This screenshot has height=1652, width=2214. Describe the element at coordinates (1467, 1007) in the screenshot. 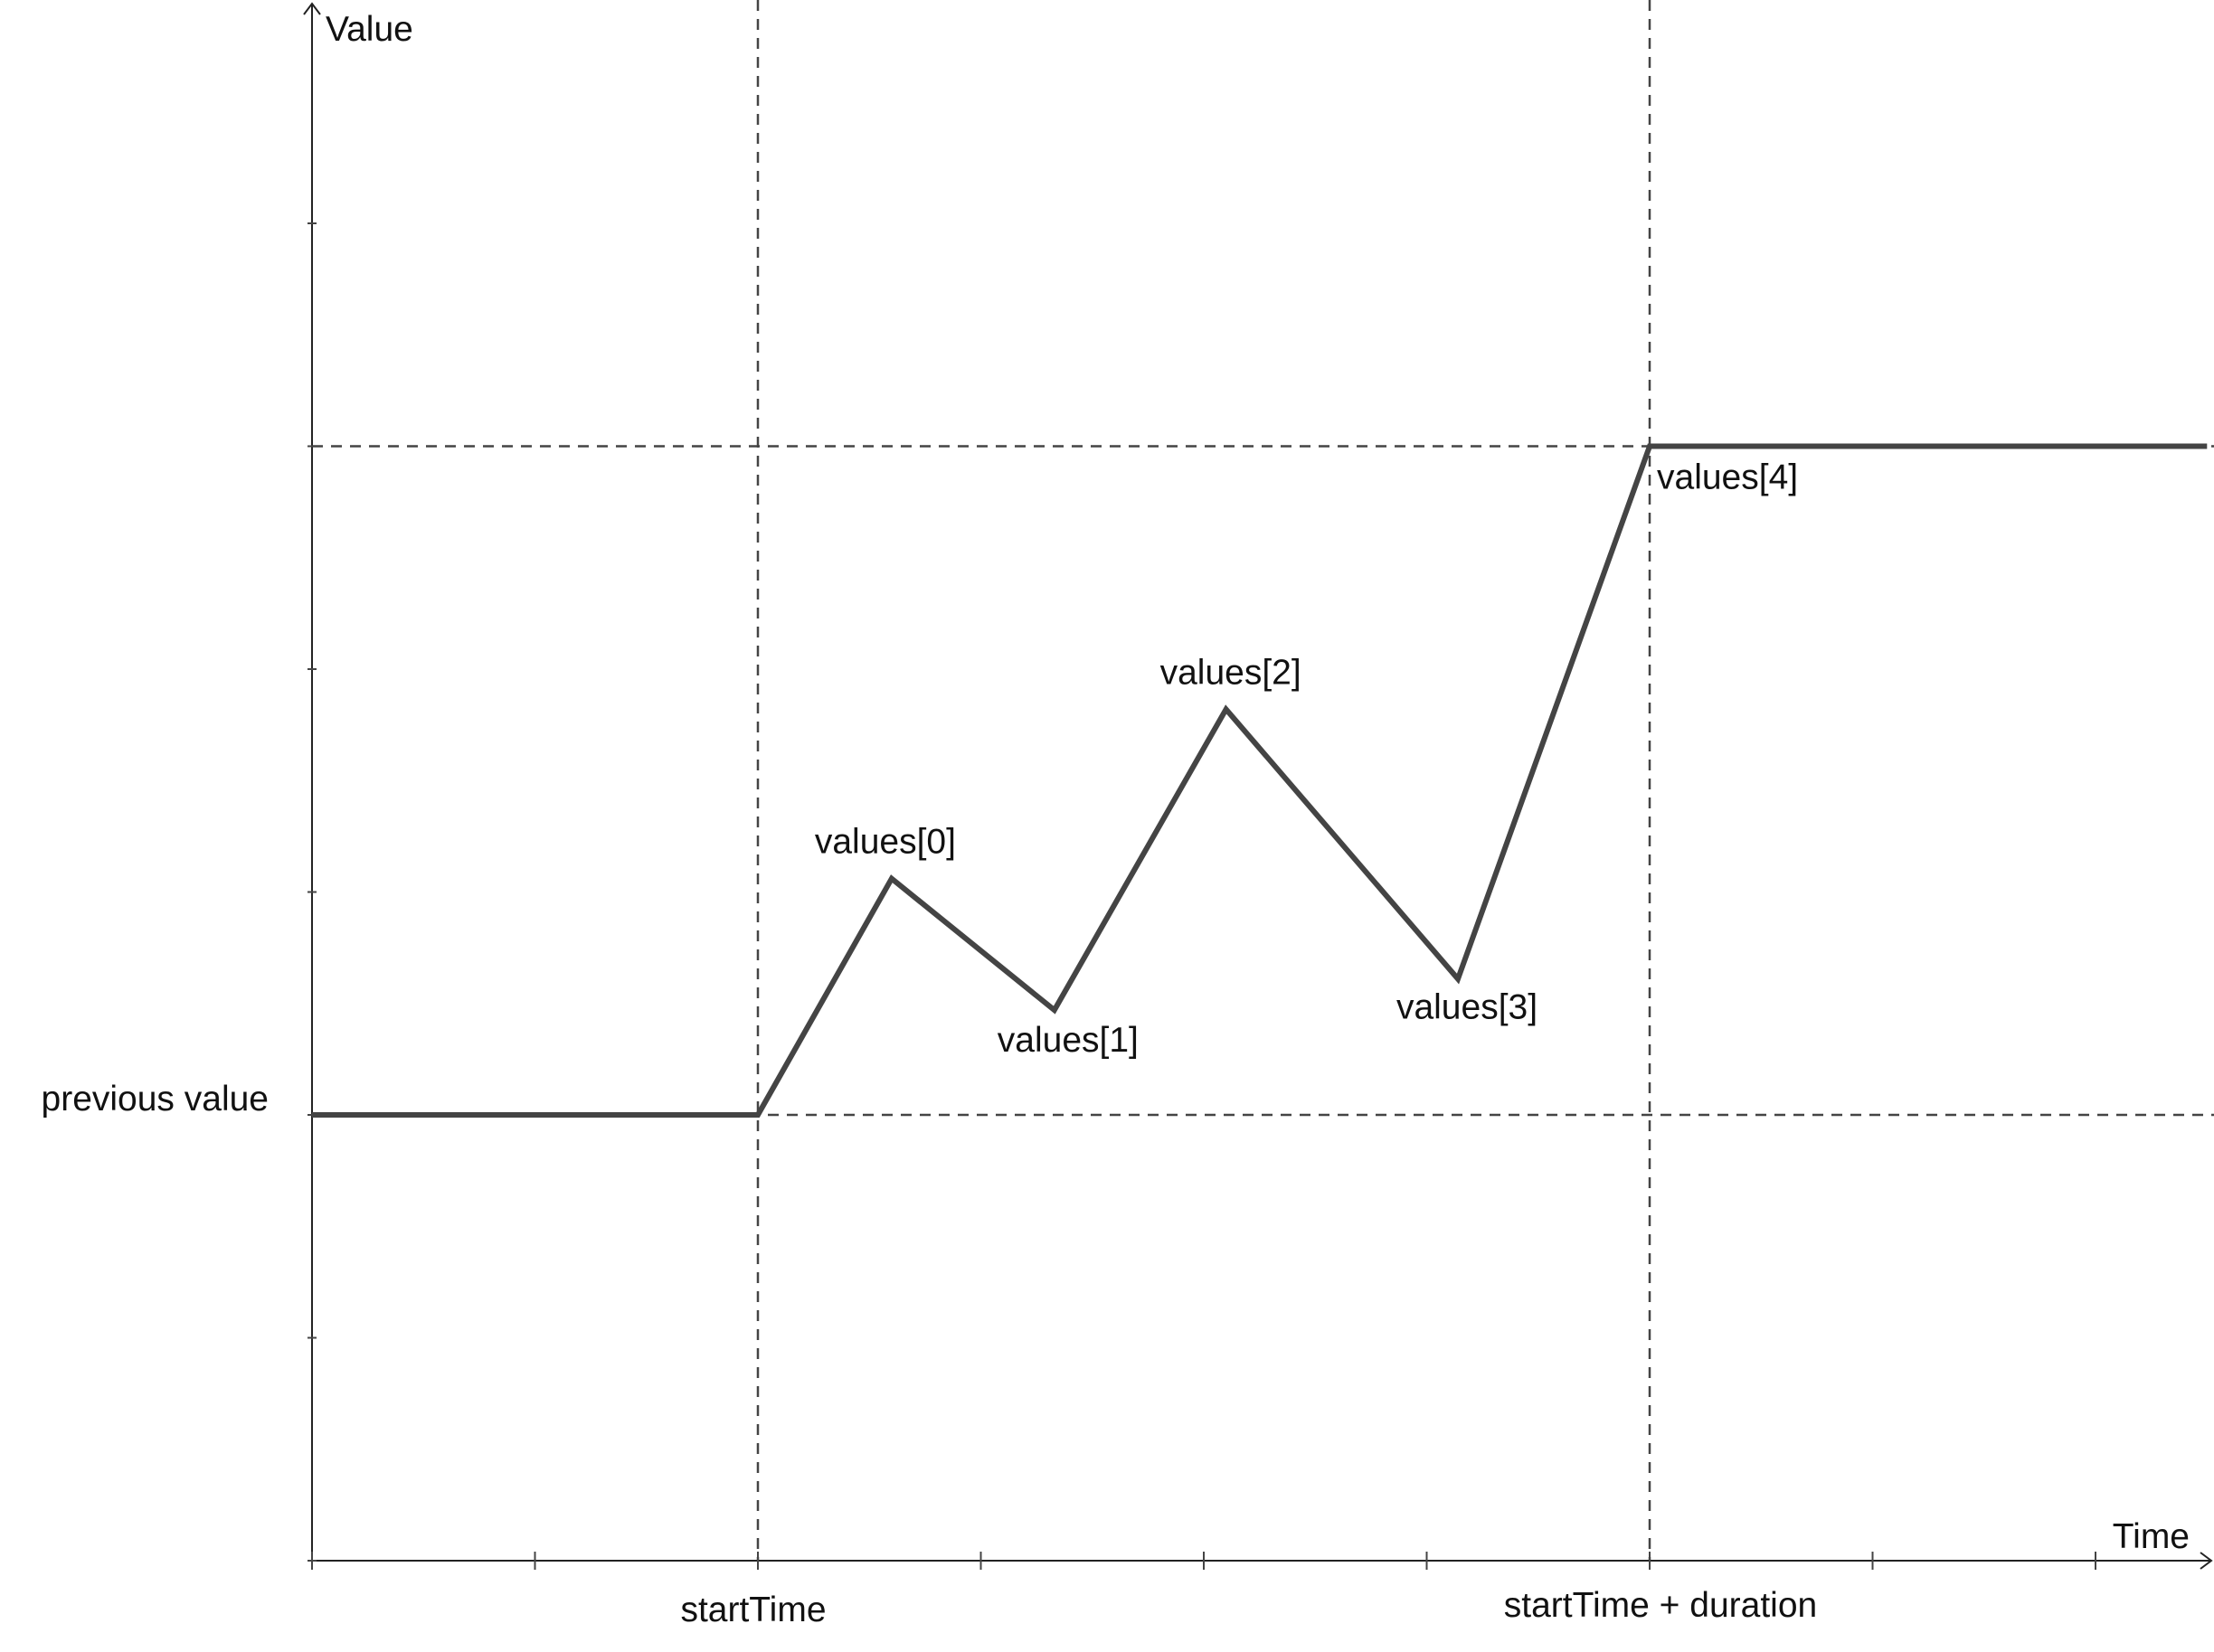

I see `data-point-label: values[3]` at that location.